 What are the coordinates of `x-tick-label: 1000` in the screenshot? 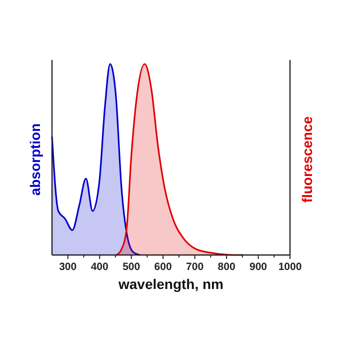 It's located at (290, 267).